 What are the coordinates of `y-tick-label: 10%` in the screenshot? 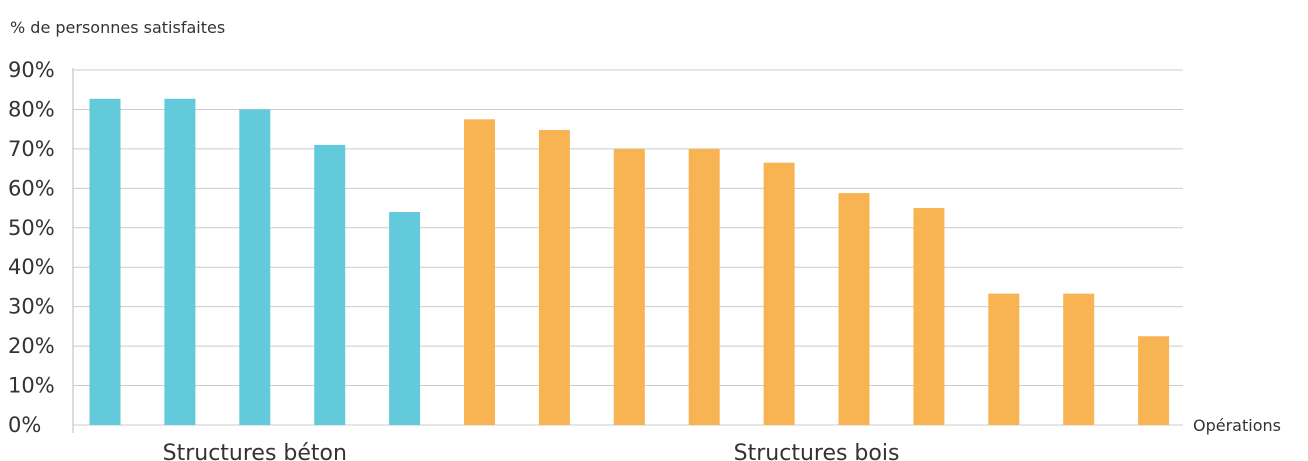 It's located at (31, 386).